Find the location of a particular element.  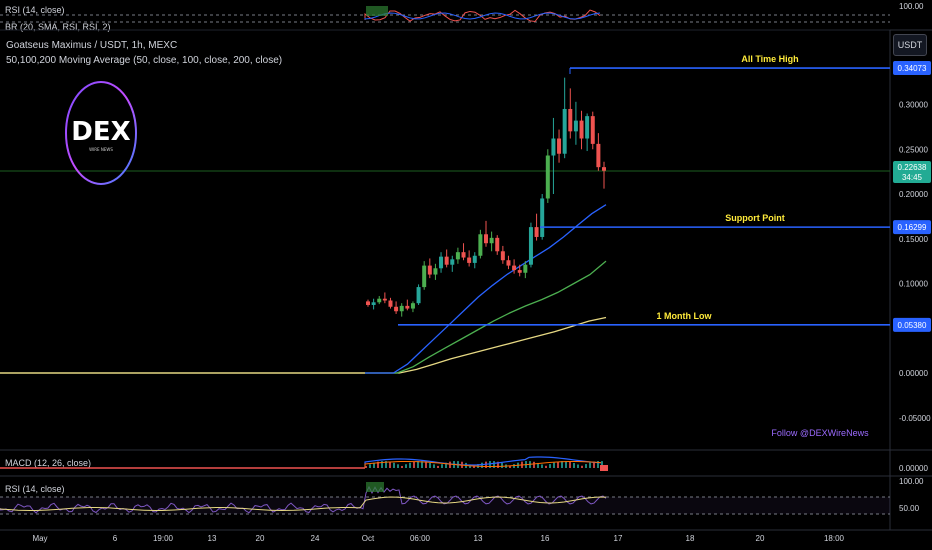

price-tick-label: 0.15000 is located at coordinates (913, 239).